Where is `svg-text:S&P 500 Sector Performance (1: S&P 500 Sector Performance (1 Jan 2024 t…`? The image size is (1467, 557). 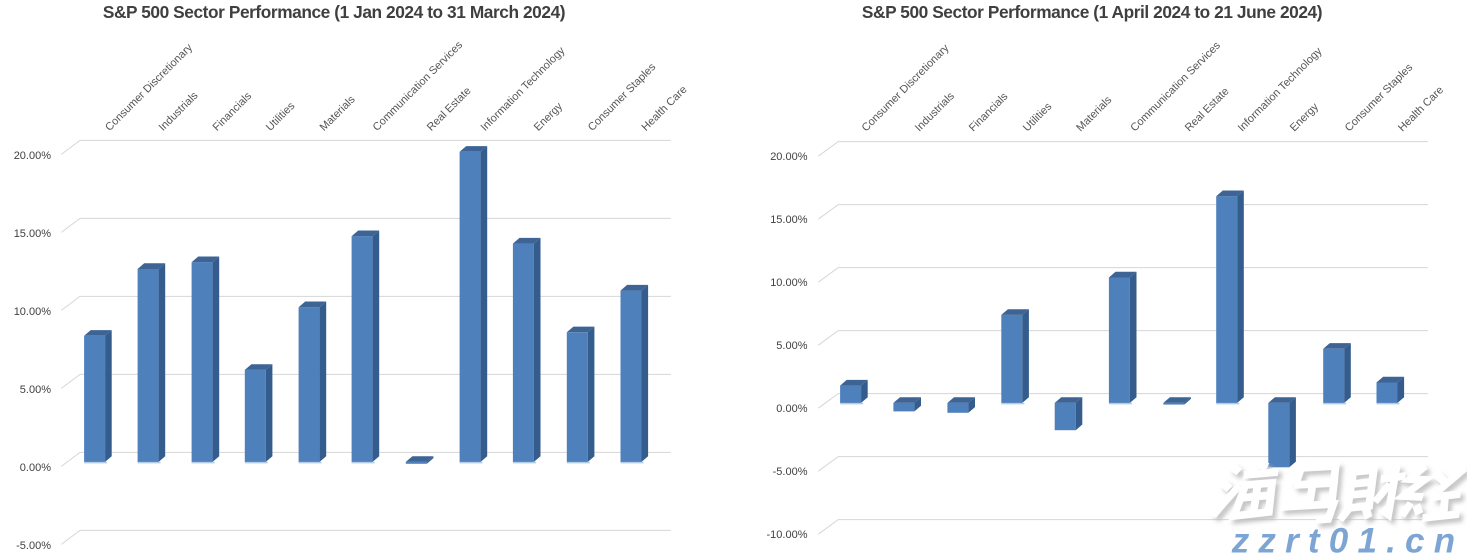 svg-text:S&P 500 Sector Performance (1: S&P 500 Sector Performance (1 Jan 2024 t… is located at coordinates (334, 12).